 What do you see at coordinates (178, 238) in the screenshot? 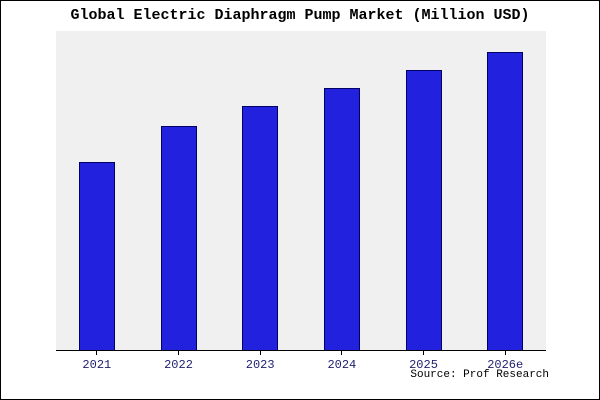
I see `bar-2022` at bounding box center [178, 238].